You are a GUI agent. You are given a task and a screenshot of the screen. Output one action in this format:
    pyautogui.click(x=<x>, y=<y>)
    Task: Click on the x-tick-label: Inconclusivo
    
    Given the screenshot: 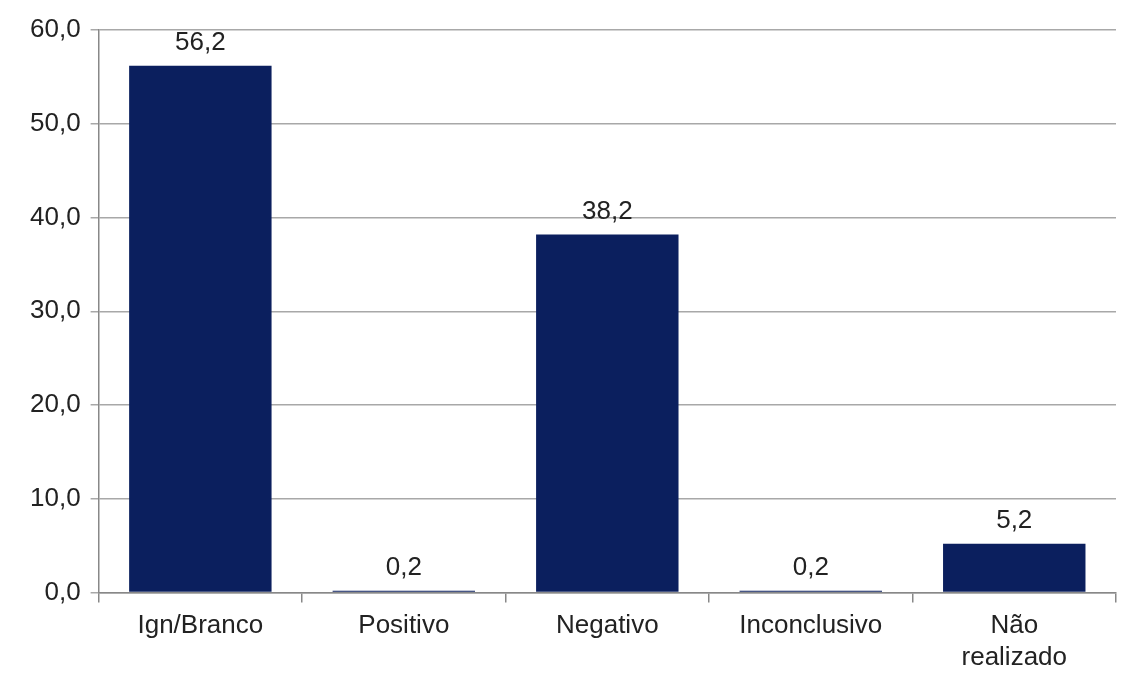 What is the action you would take?
    pyautogui.click(x=811, y=624)
    